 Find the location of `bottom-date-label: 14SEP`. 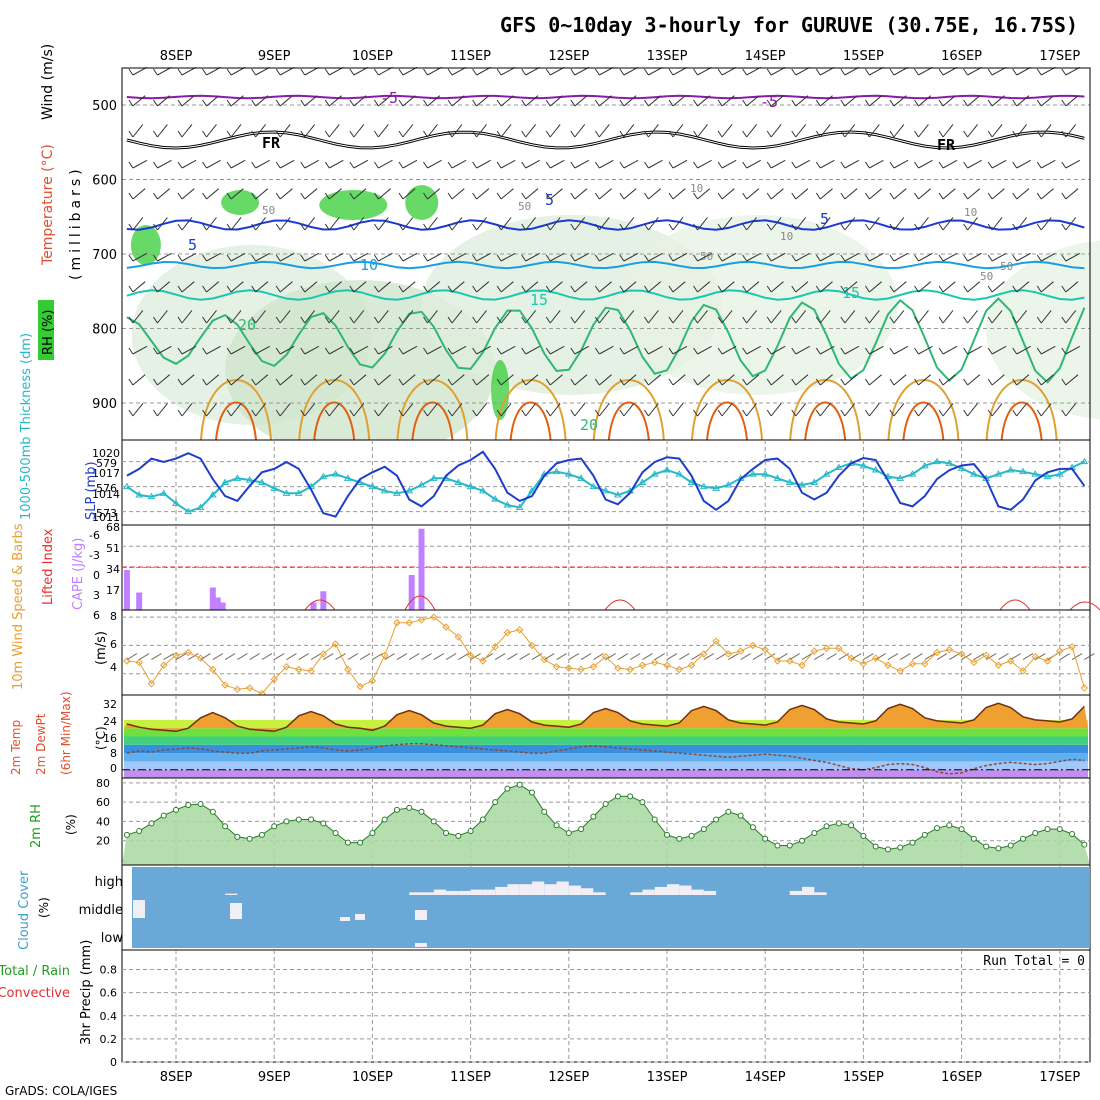

bottom-date-label: 14SEP is located at coordinates (765, 1077).